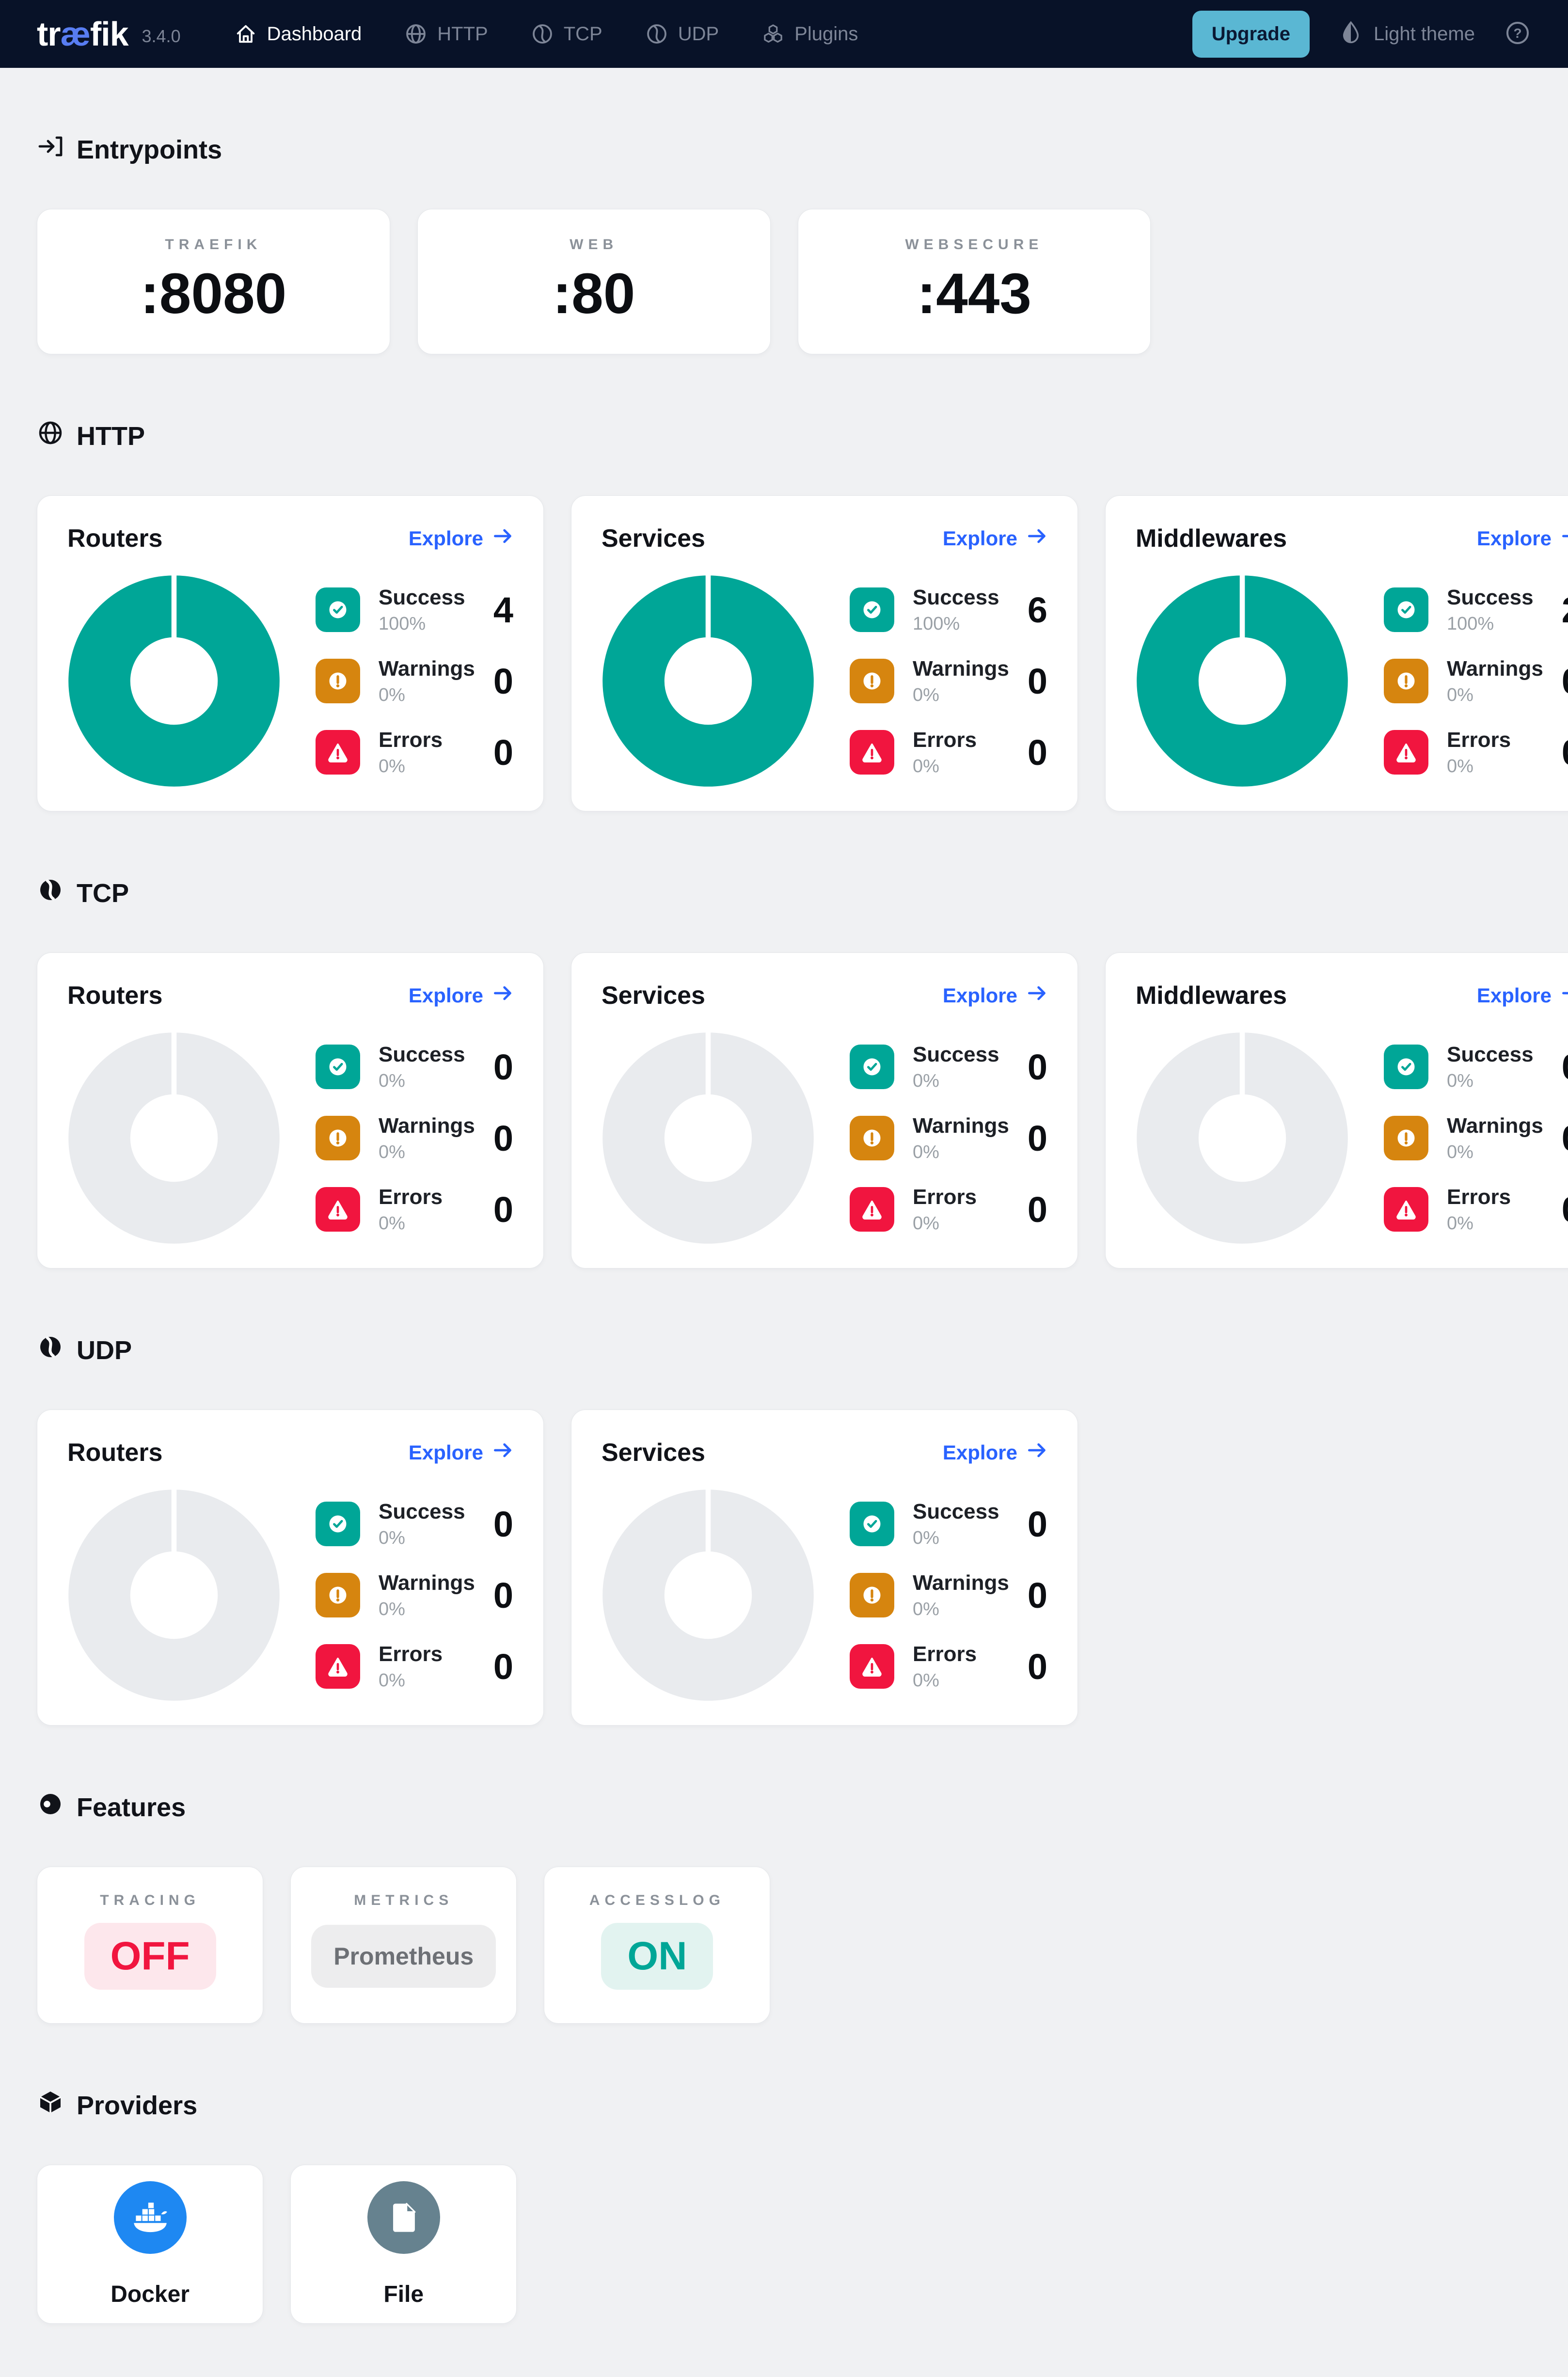 The image size is (1568, 2377). Describe the element at coordinates (403, 2245) in the screenshot. I see `provider-card-file: File` at that location.